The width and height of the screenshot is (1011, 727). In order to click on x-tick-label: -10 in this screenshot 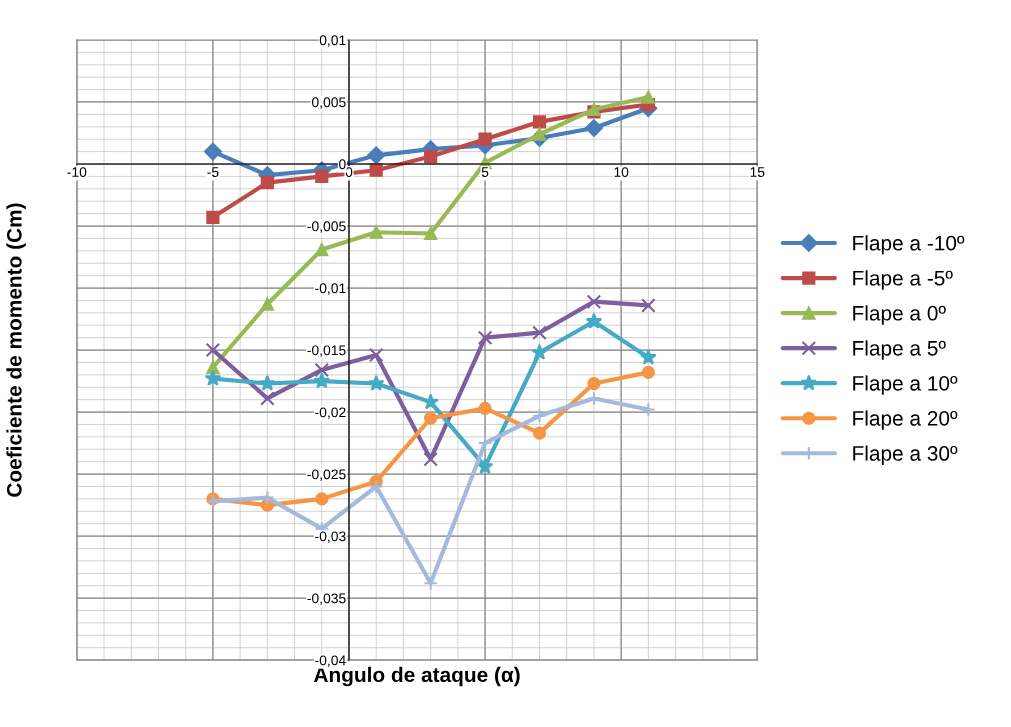, I will do `click(77, 172)`.